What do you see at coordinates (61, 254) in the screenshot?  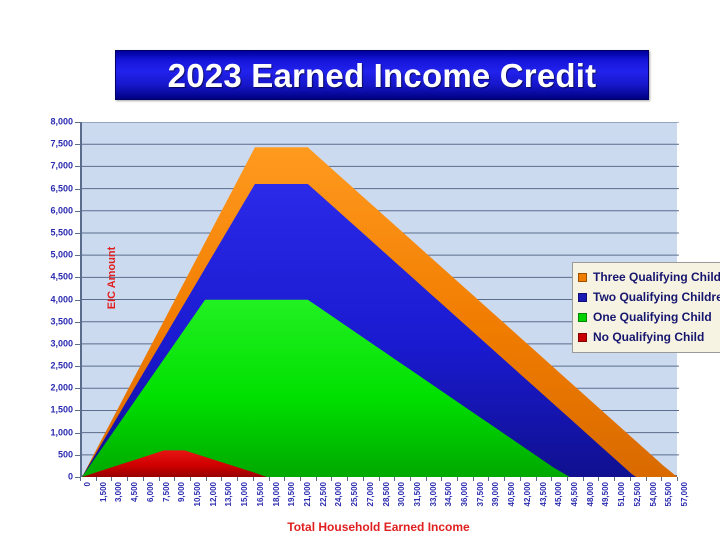 I see `y-tick-label: 5,000` at bounding box center [61, 254].